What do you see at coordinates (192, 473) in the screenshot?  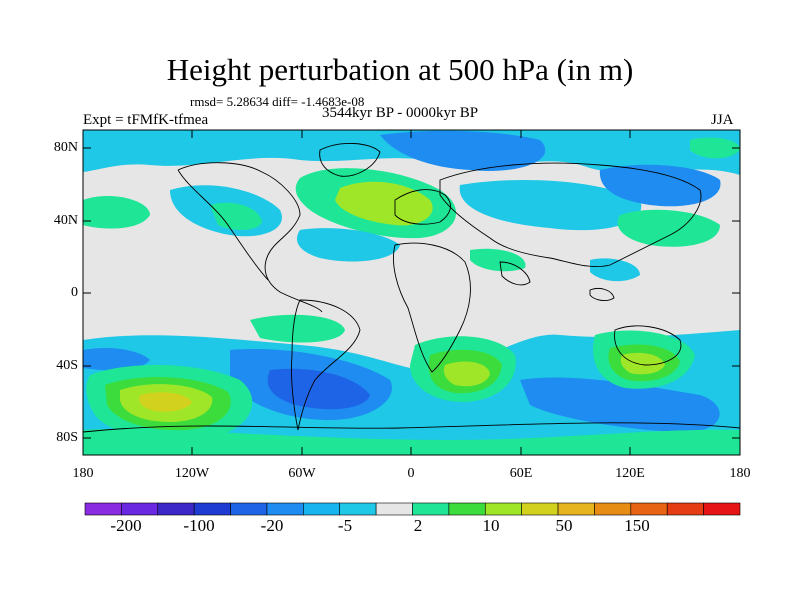 I see `xtick-label-120w: 120W` at bounding box center [192, 473].